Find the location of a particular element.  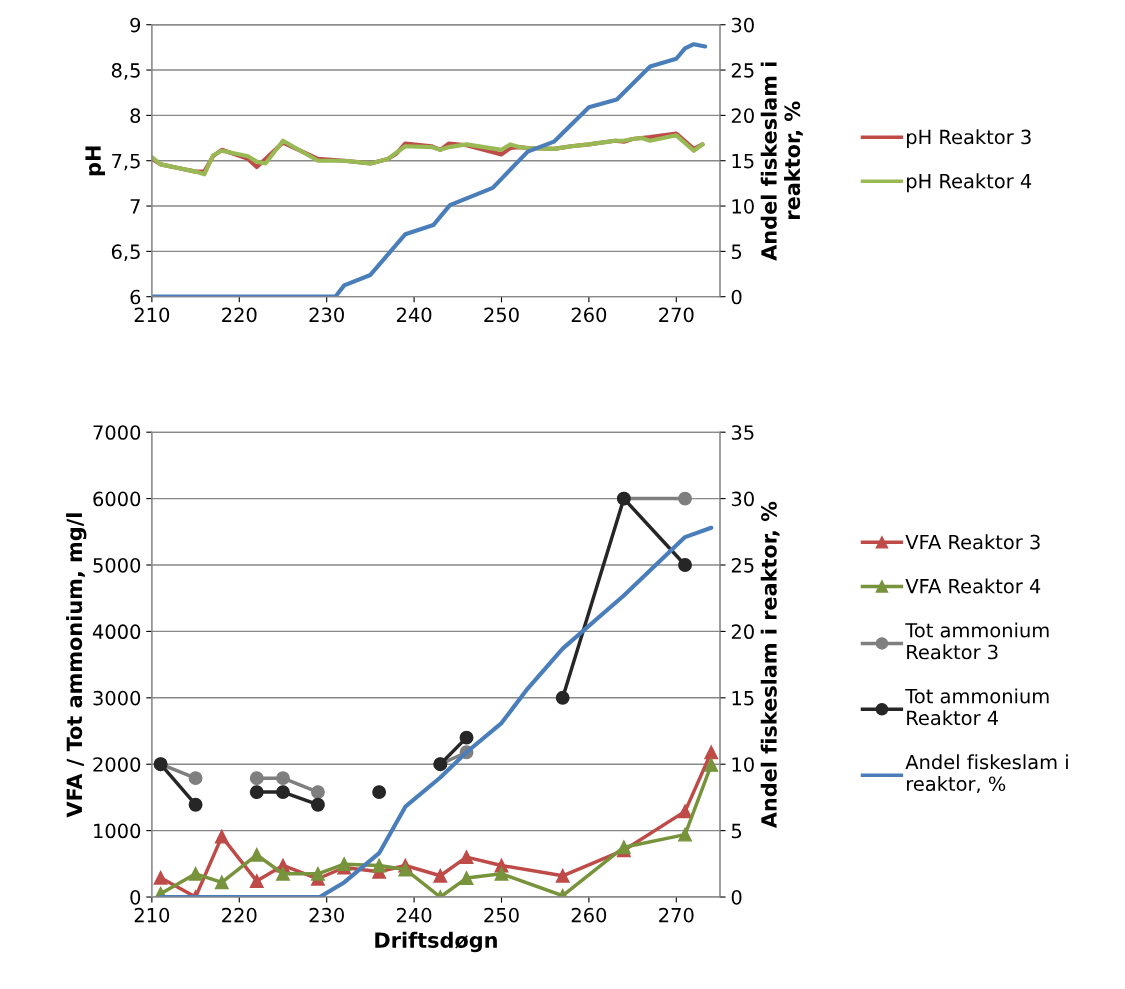

legend-label: Andel fiskeslam i reaktor, % is located at coordinates (986, 774).